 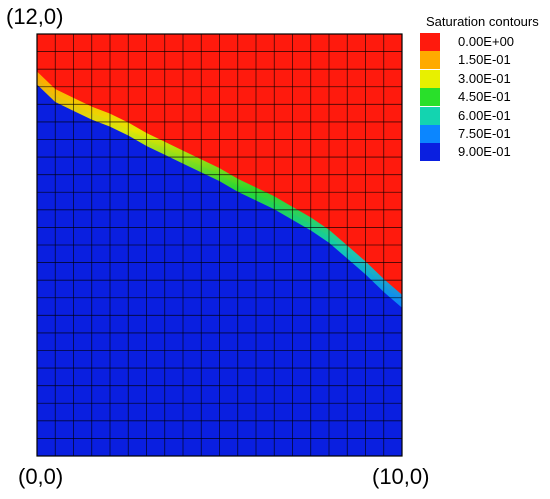 I want to click on legend-entry-label: 3.00E-01, so click(x=484, y=78).